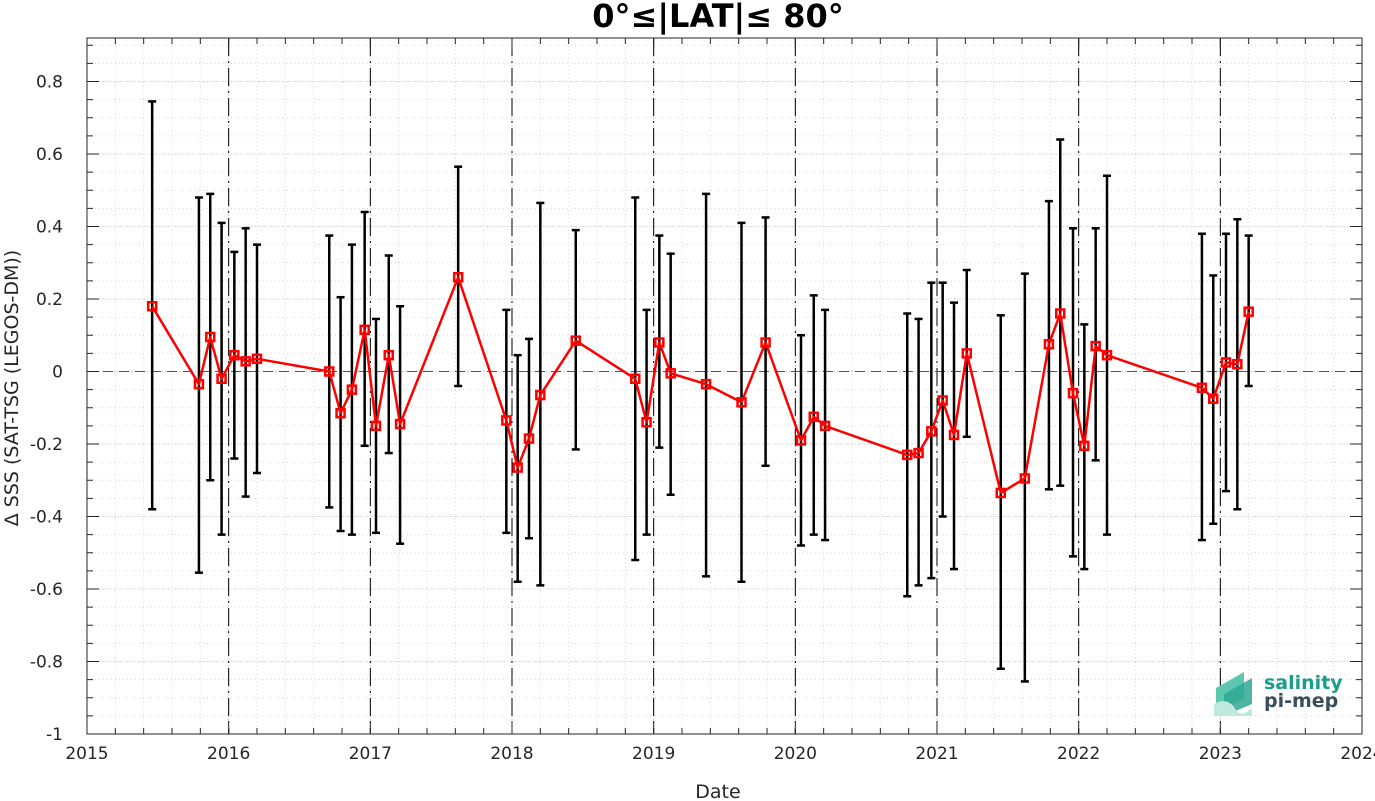 This screenshot has width=1375, height=801. What do you see at coordinates (57, 373) in the screenshot?
I see `y-tick-label: 0` at bounding box center [57, 373].